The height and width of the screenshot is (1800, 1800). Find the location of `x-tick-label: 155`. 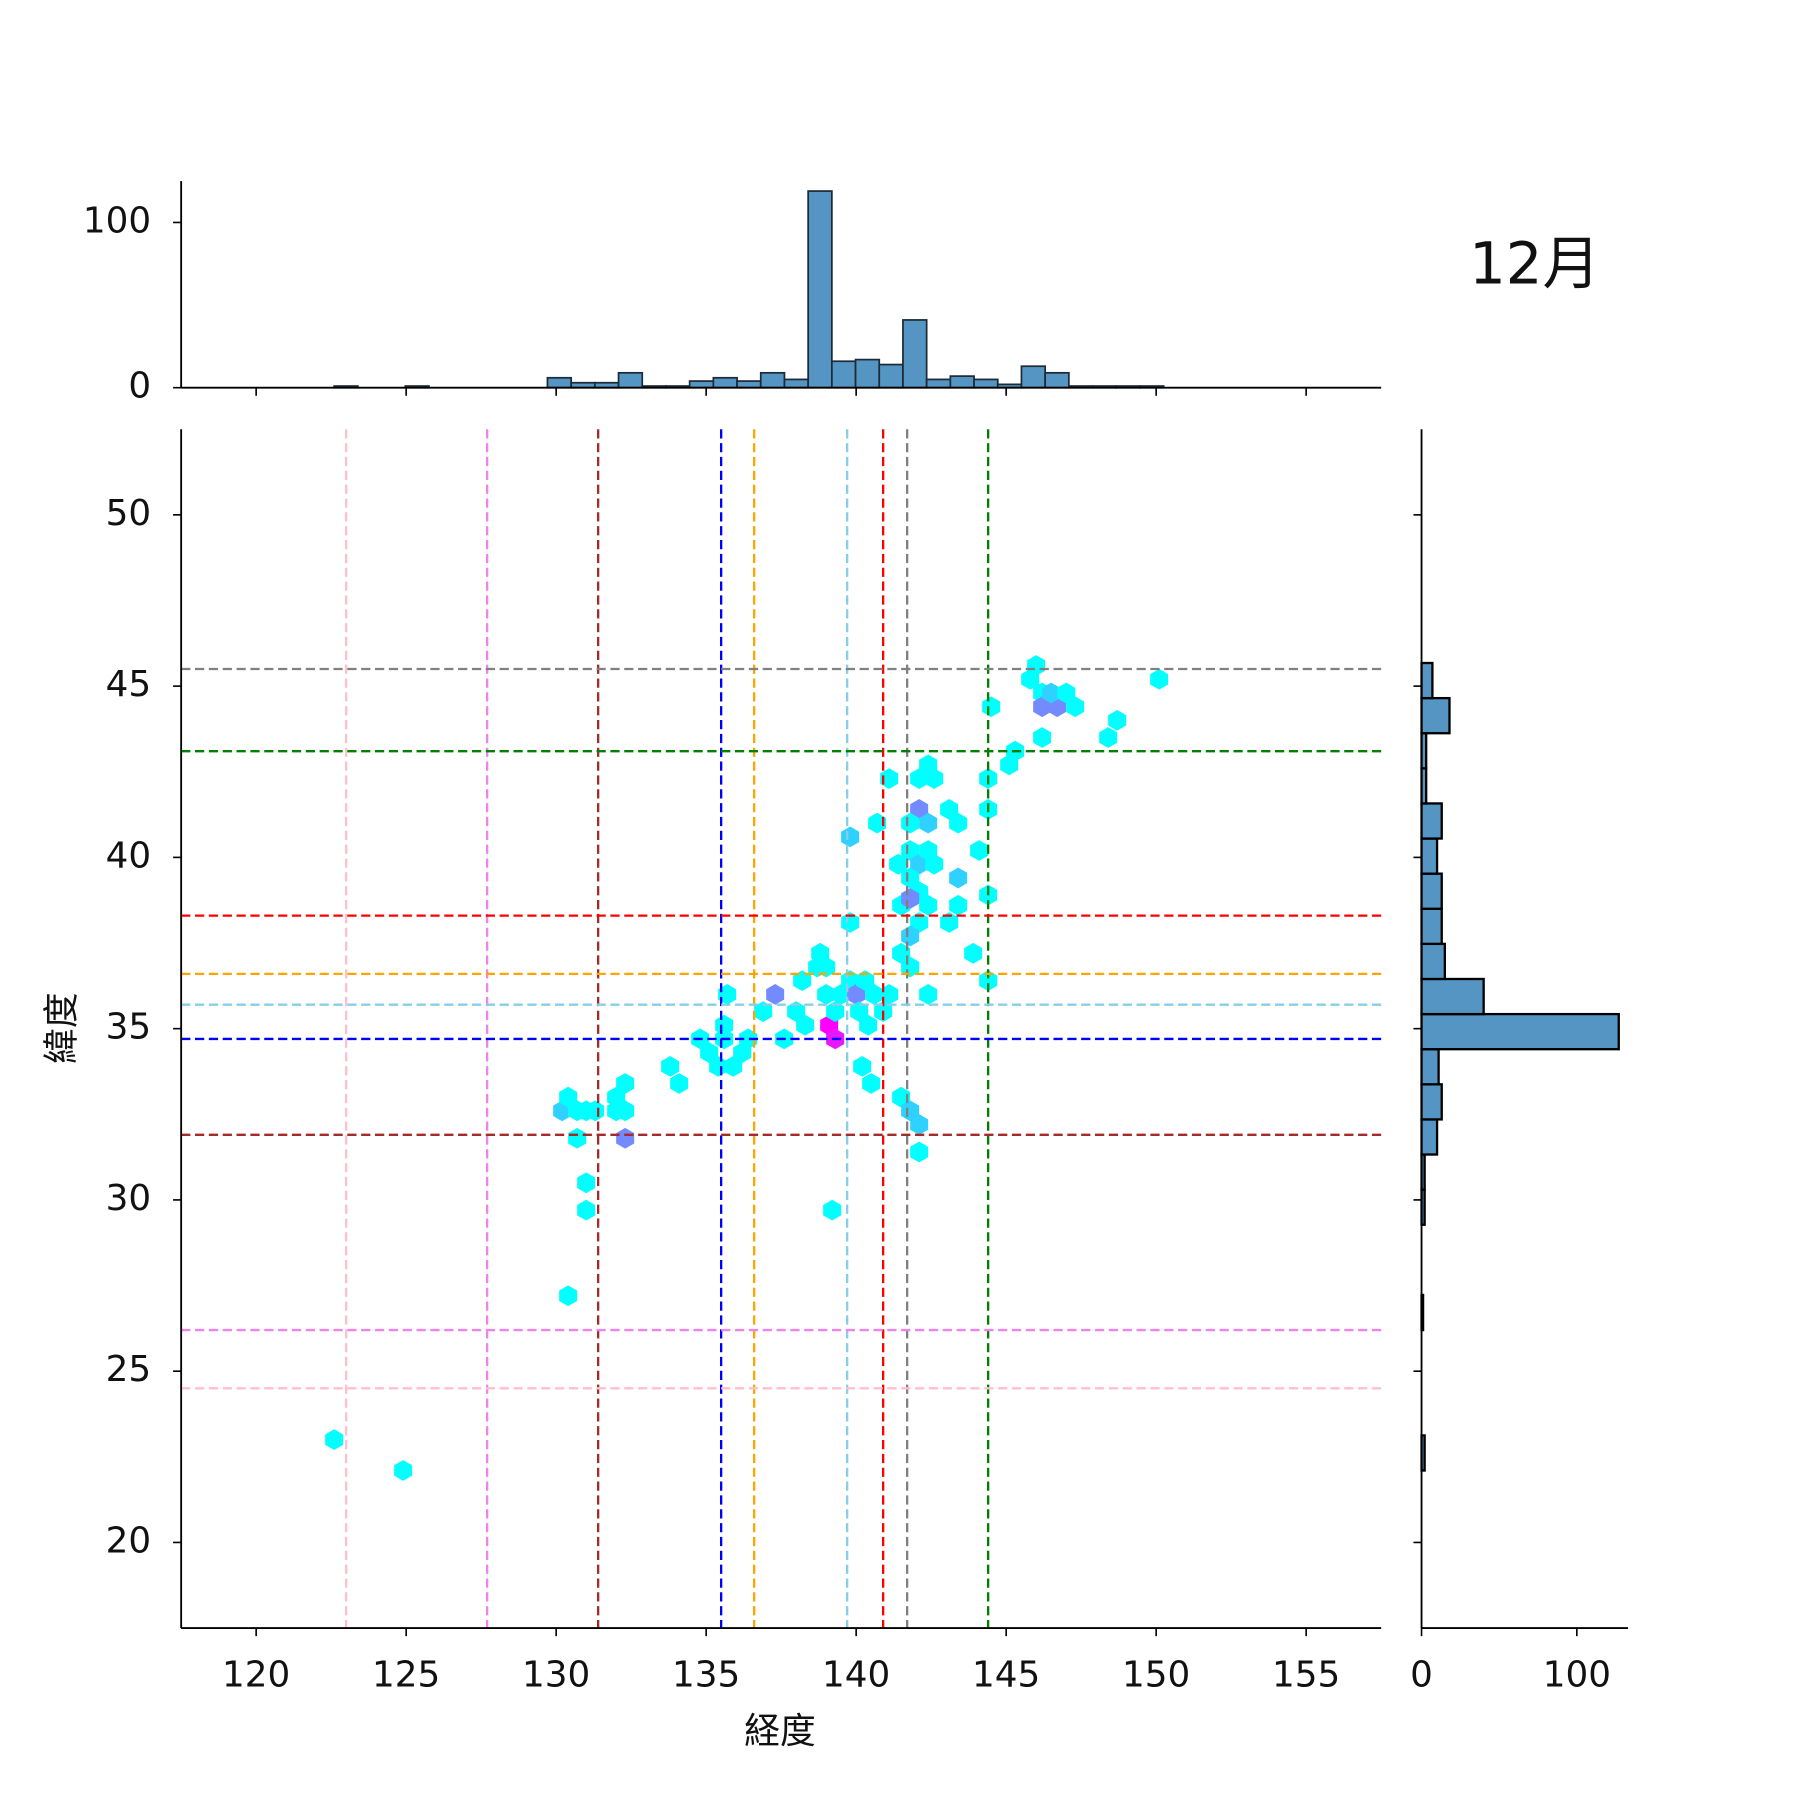

x-tick-label: 155 is located at coordinates (1306, 1675).